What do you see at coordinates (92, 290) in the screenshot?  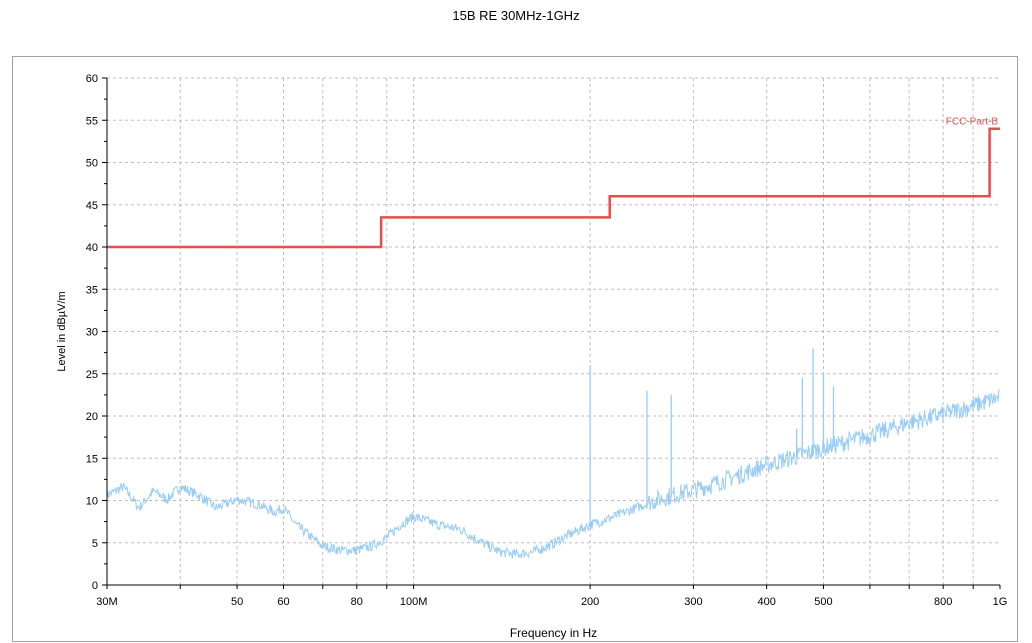 I see `y-tick-label: 35` at bounding box center [92, 290].